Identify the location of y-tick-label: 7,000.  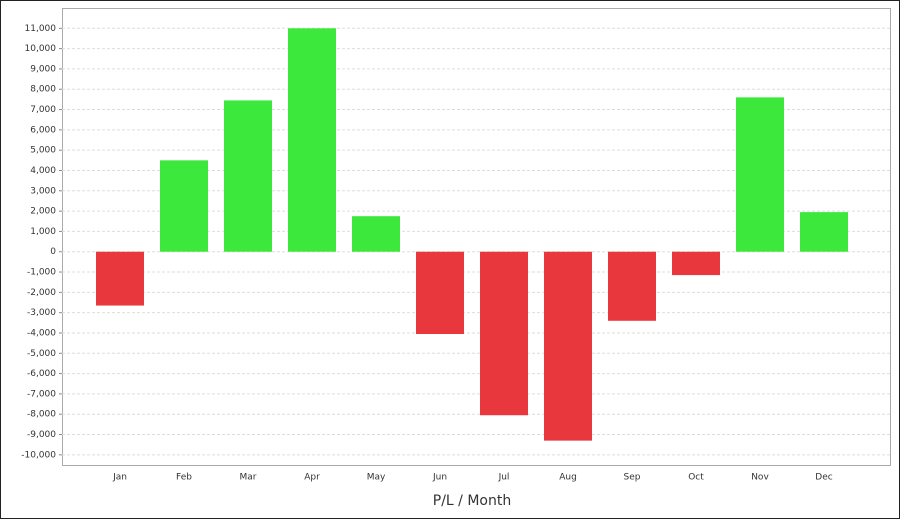
(43, 110).